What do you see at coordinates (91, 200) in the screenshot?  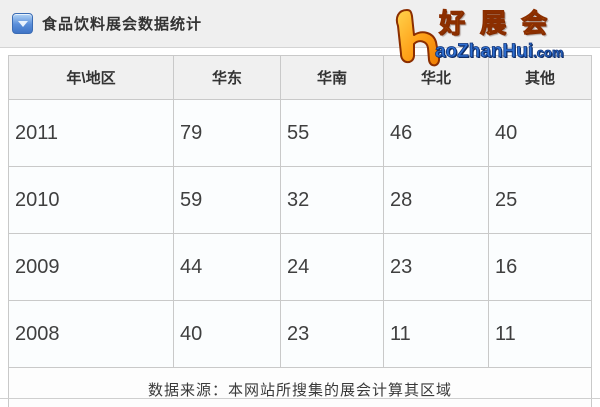 I see `cell-year: 2010` at bounding box center [91, 200].